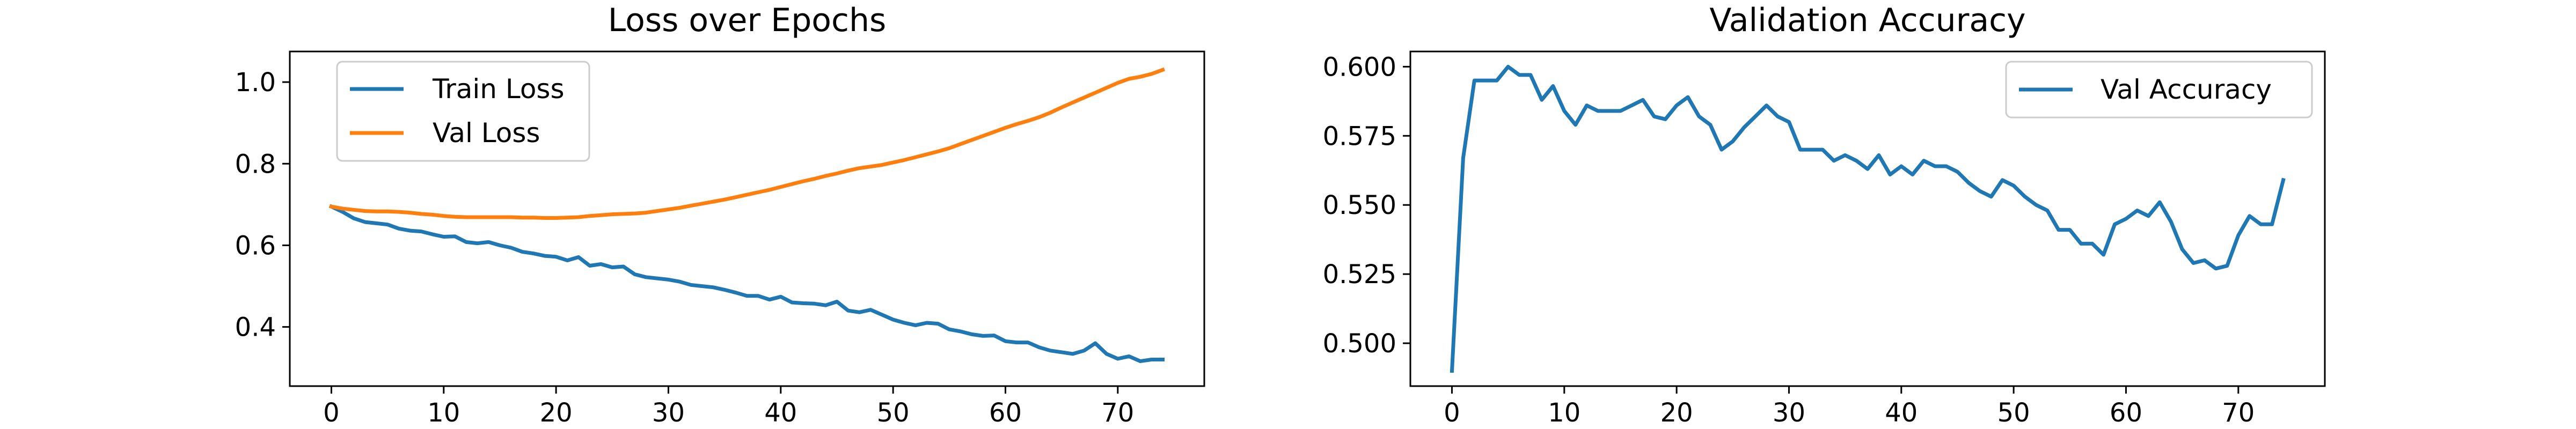 The image size is (2576, 429). Describe the element at coordinates (1359, 136) in the screenshot. I see `y-tick-label: 0.575` at that location.